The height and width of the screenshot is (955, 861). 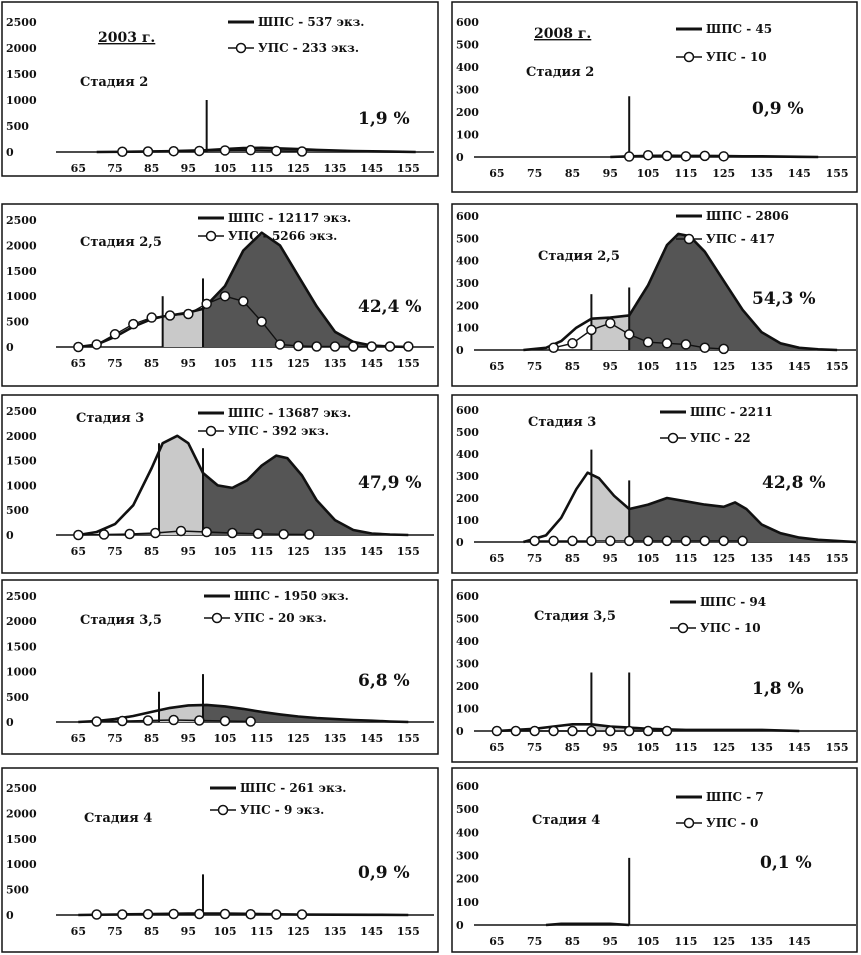 I want to click on percent-label: 1,8 %, so click(x=778, y=689).